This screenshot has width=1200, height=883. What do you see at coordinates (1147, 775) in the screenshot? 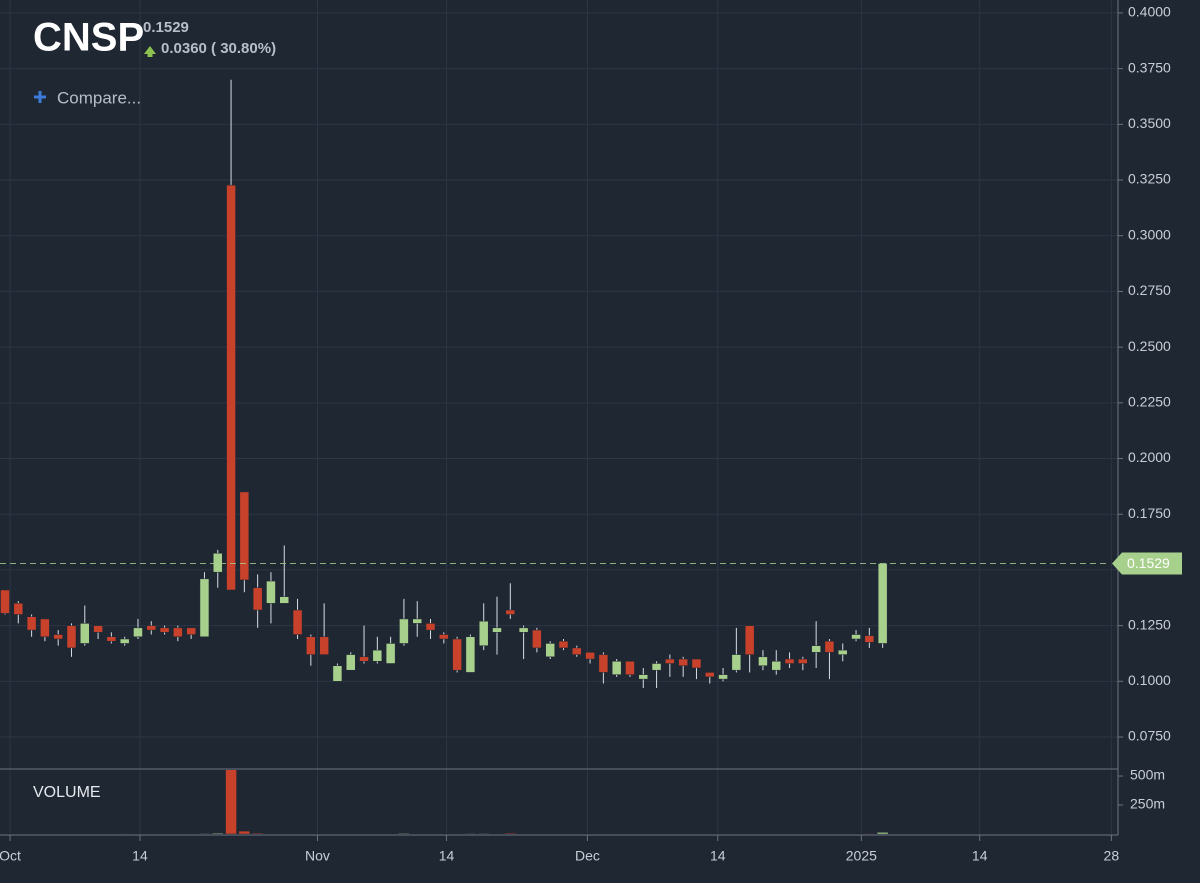
I see `volume-tick-label: 500m` at bounding box center [1147, 775].